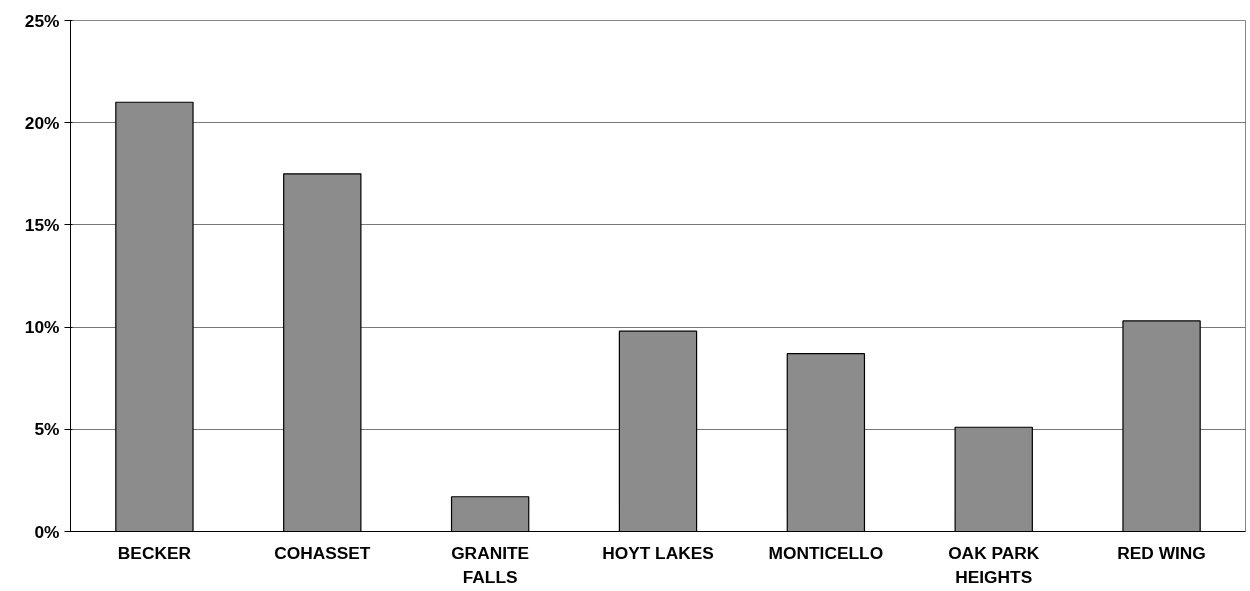 Image resolution: width=1250 pixels, height=591 pixels. I want to click on y-tick-label: 20%, so click(42, 122).